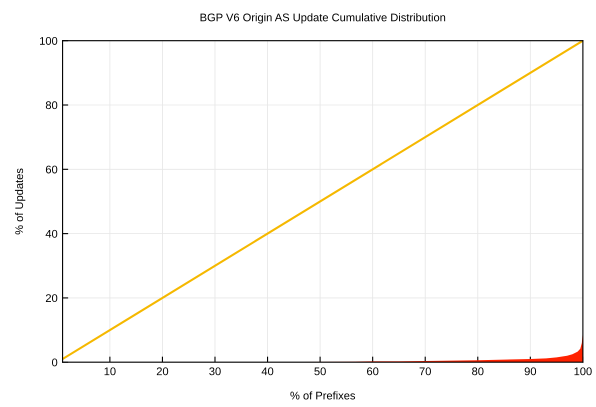 This screenshot has height=407, width=596. What do you see at coordinates (55, 362) in the screenshot?
I see `y-tick-label: 0` at bounding box center [55, 362].